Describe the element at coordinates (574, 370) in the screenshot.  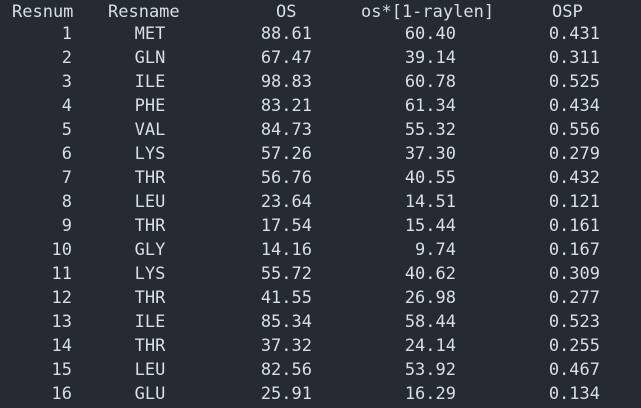
I see `osp-cell: 0.467` at that location.